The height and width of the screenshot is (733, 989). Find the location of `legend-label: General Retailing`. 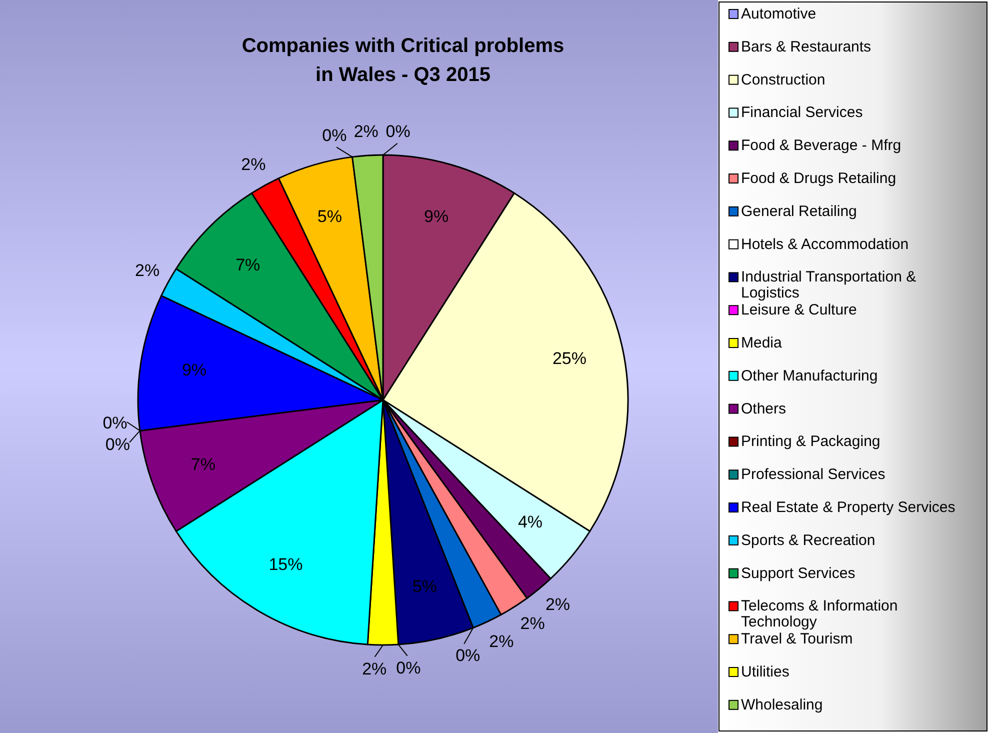

legend-label: General Retailing is located at coordinates (799, 211).